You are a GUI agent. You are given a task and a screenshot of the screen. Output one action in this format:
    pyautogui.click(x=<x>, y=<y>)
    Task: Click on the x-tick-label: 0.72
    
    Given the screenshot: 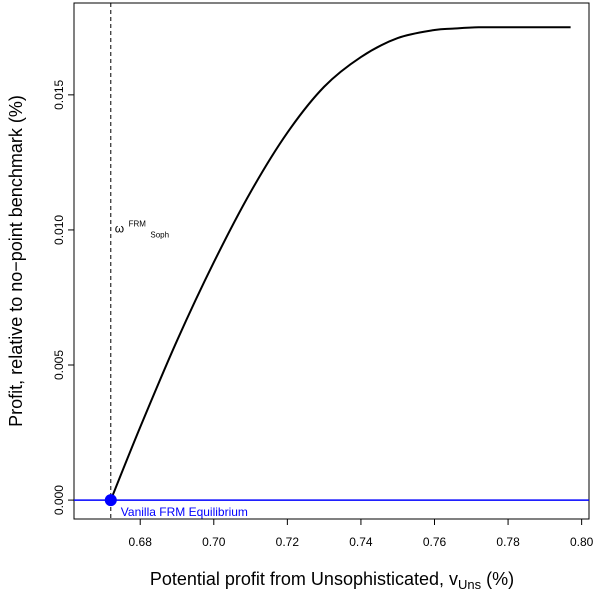 What is the action you would take?
    pyautogui.click(x=288, y=542)
    